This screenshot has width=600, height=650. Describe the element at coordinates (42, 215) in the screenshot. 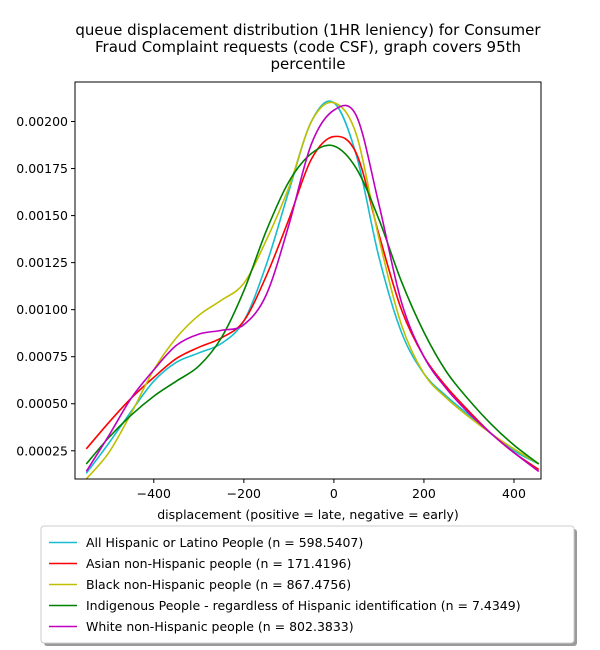

I see `y-tick-label: 0.00150` at that location.